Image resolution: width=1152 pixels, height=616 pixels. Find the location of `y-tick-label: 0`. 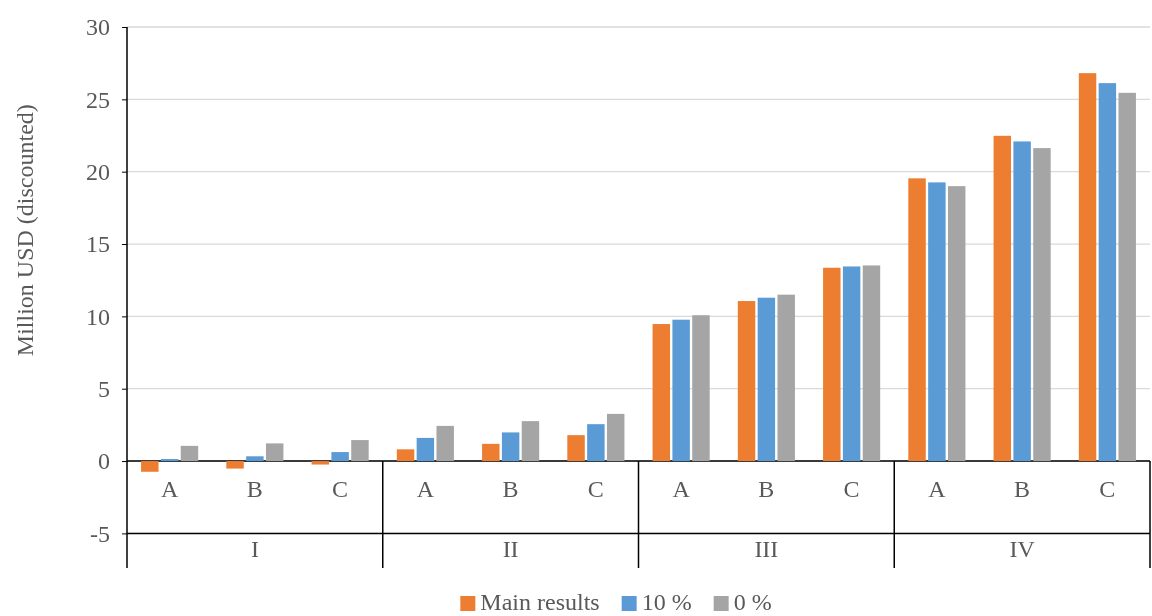

y-tick-label: 0 is located at coordinates (104, 461).